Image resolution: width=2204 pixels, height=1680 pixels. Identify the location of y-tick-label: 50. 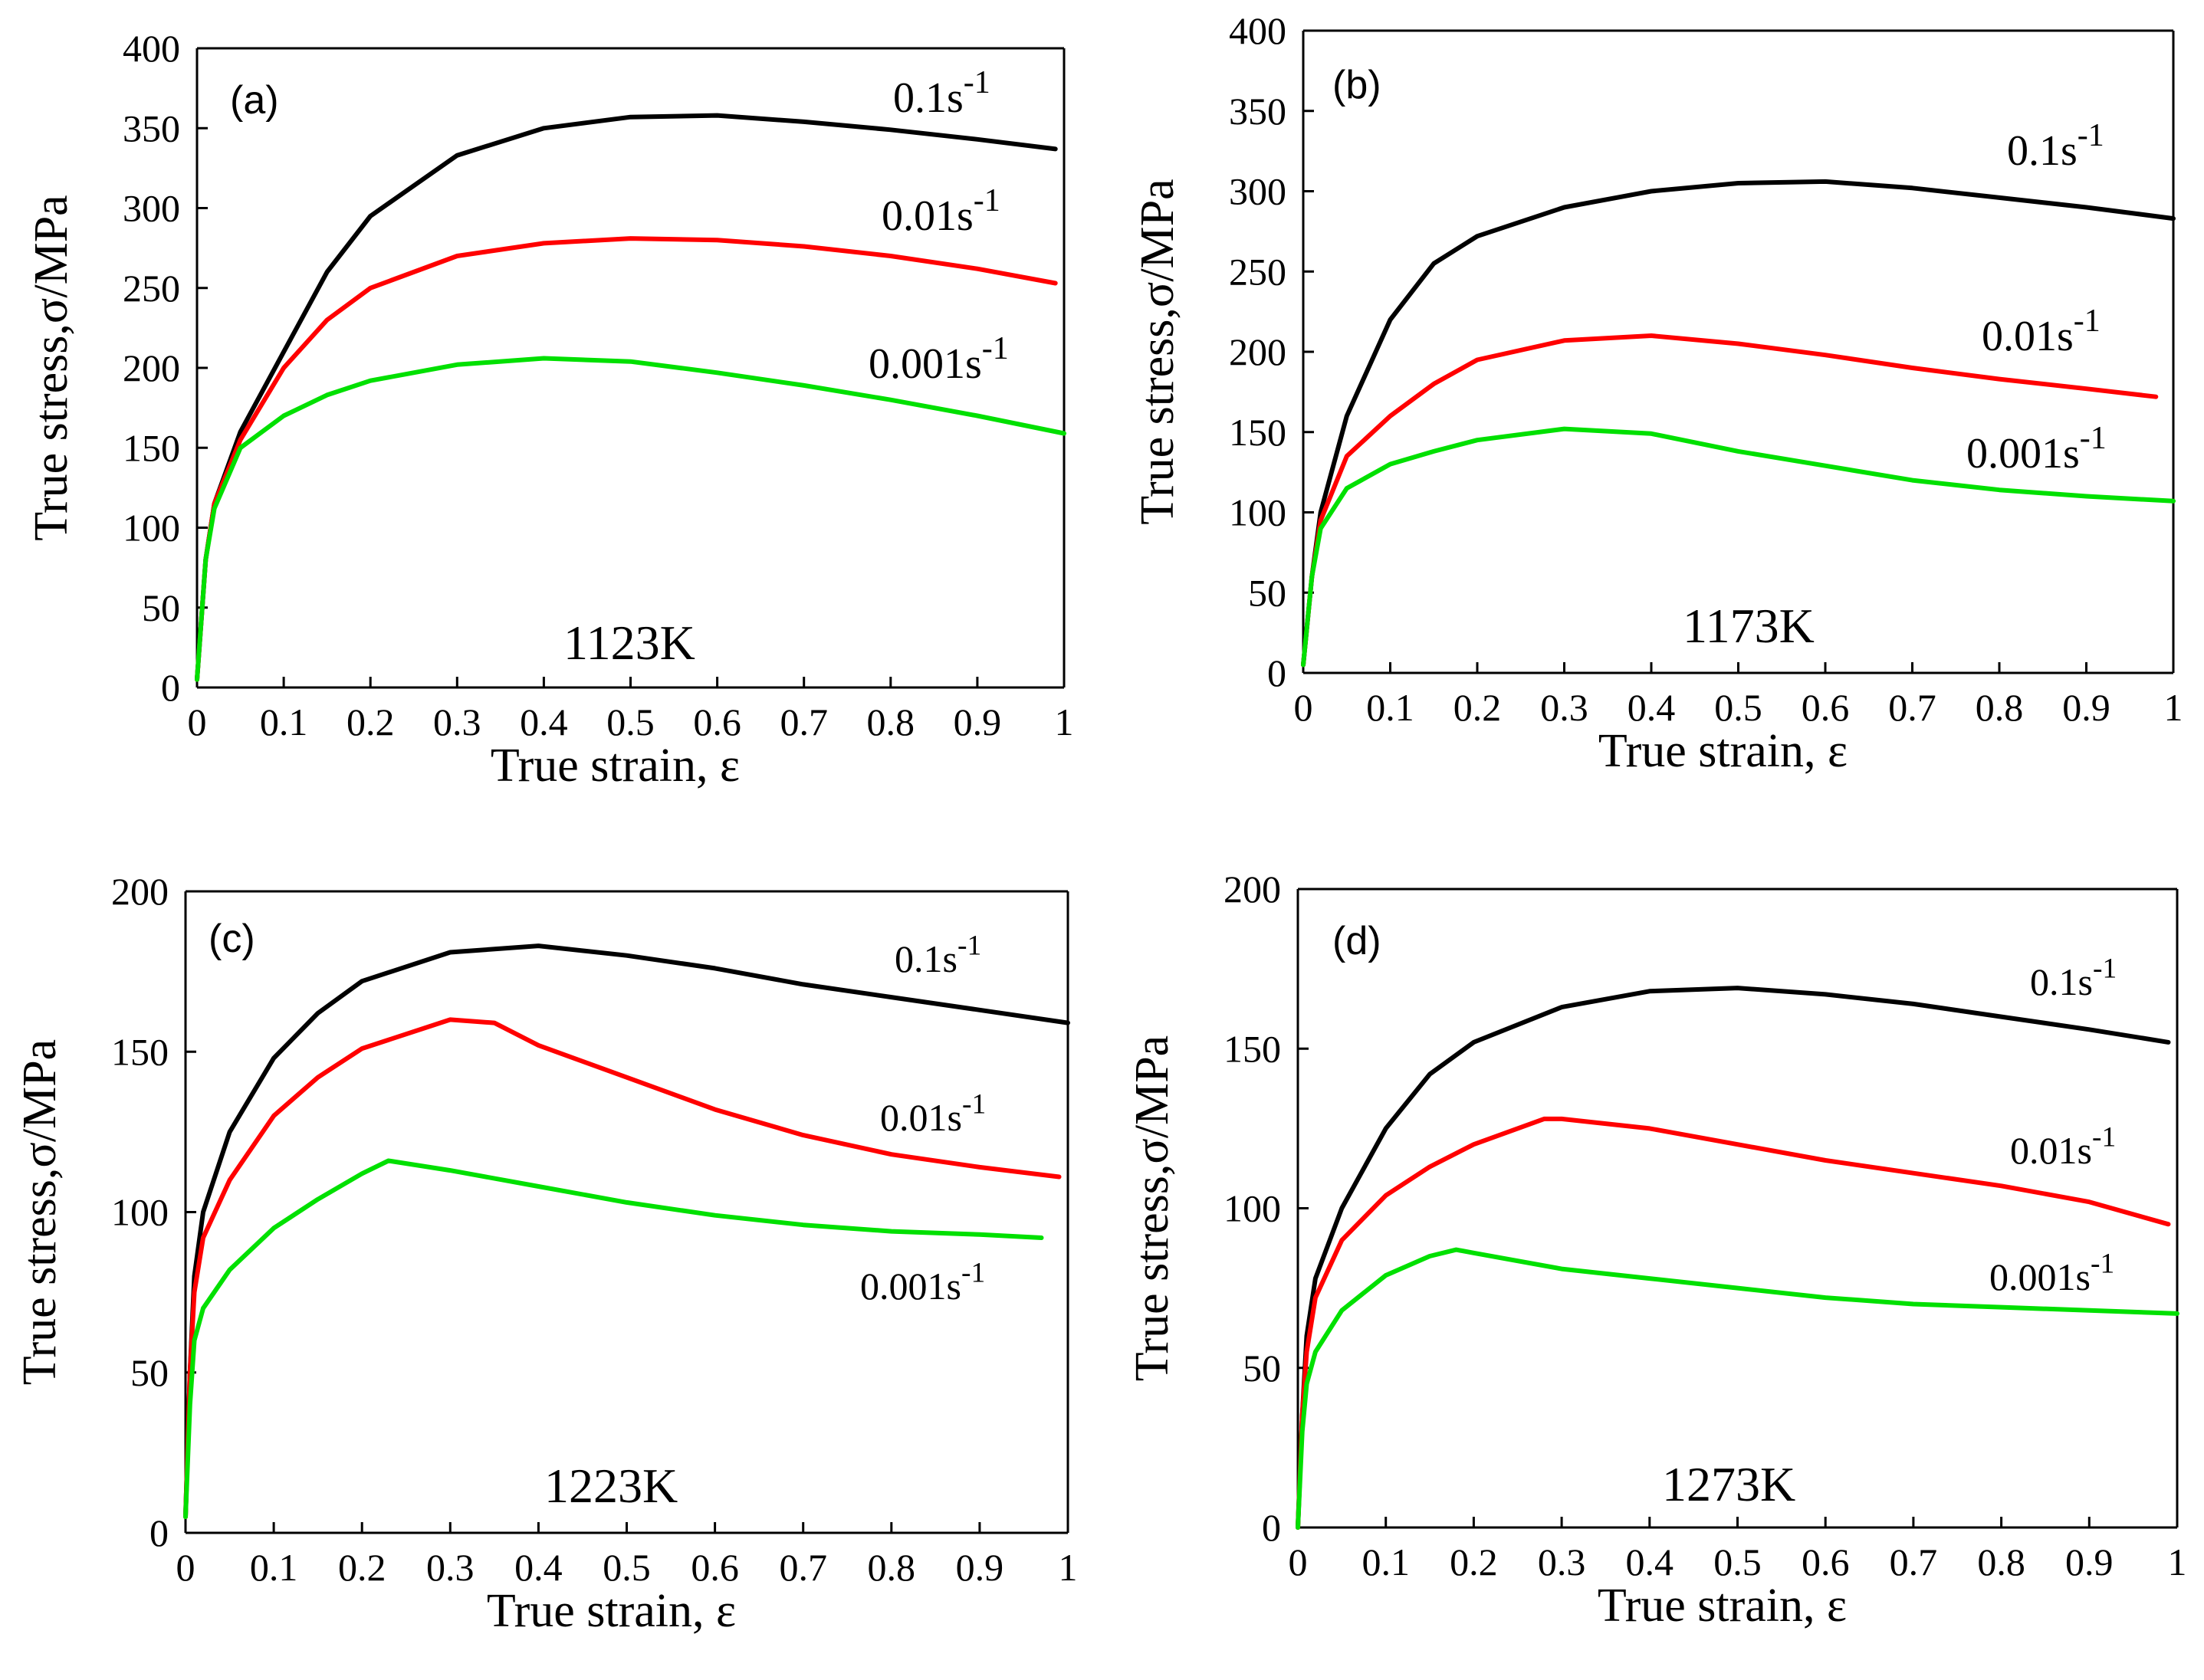
(1262, 1368).